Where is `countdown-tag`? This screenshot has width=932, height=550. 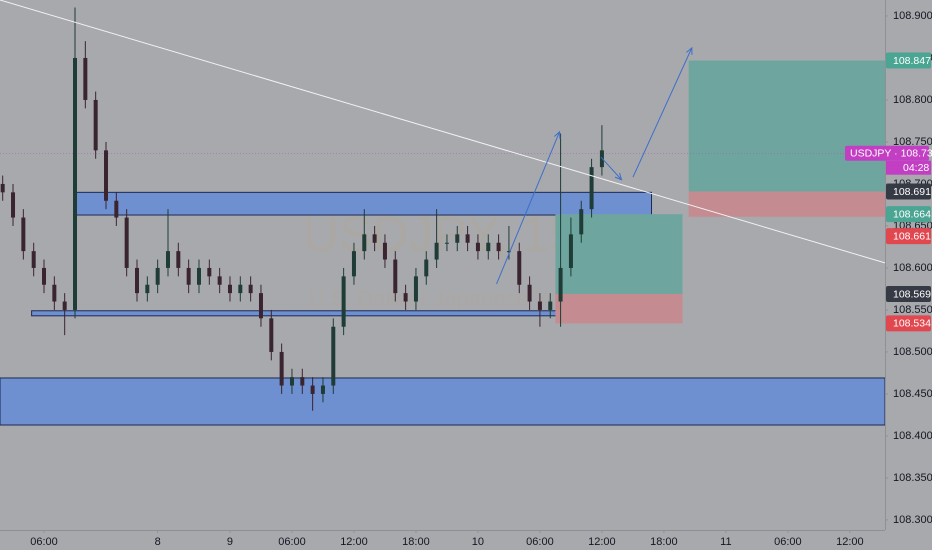 countdown-tag is located at coordinates (908, 167).